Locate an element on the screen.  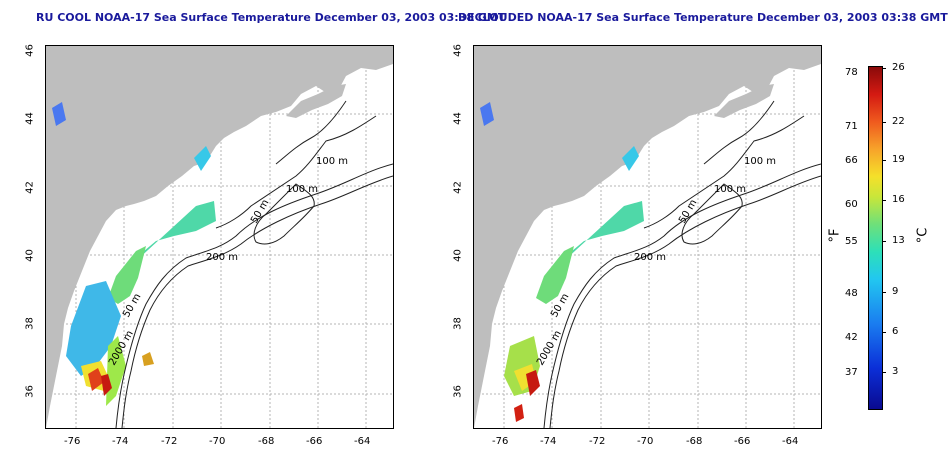
colorbar-f-tick: 66 is located at coordinates (851, 160).